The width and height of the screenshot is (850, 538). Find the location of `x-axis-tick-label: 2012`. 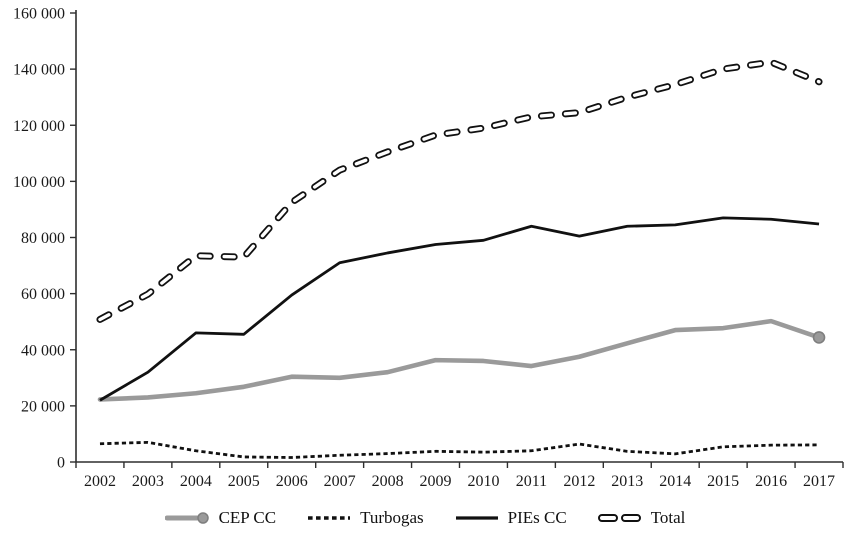

x-axis-tick-label: 2012 is located at coordinates (579, 481).